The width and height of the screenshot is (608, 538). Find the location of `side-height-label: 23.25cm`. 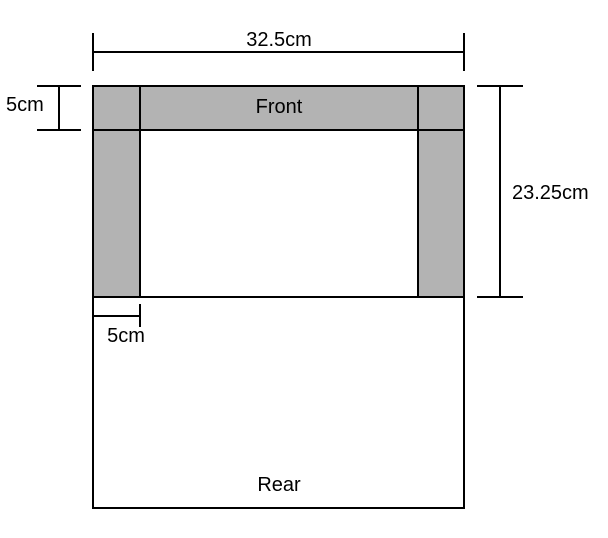

side-height-label: 23.25cm is located at coordinates (550, 193).